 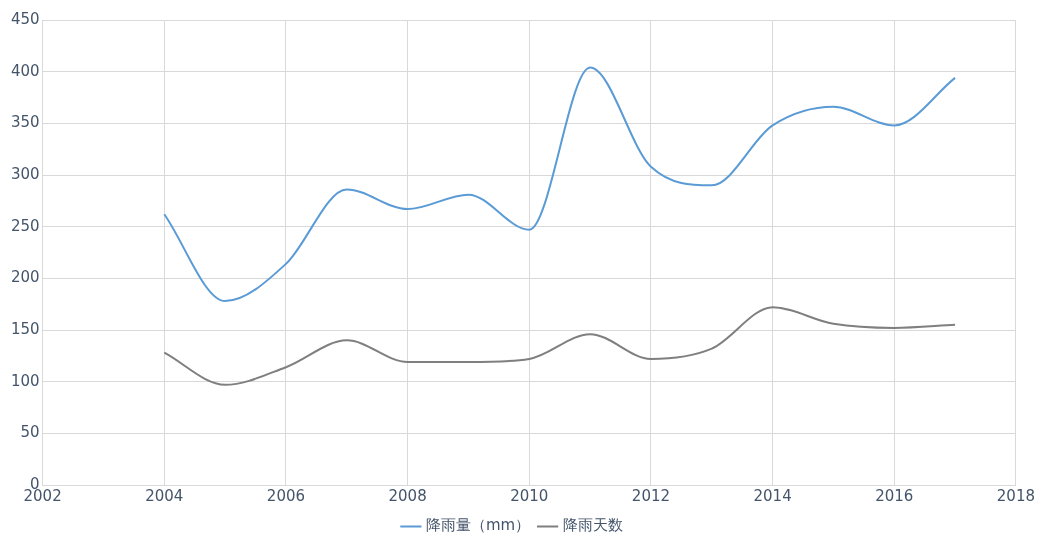 What do you see at coordinates (25, 225) in the screenshot?
I see `y-tick-label: 250` at bounding box center [25, 225].